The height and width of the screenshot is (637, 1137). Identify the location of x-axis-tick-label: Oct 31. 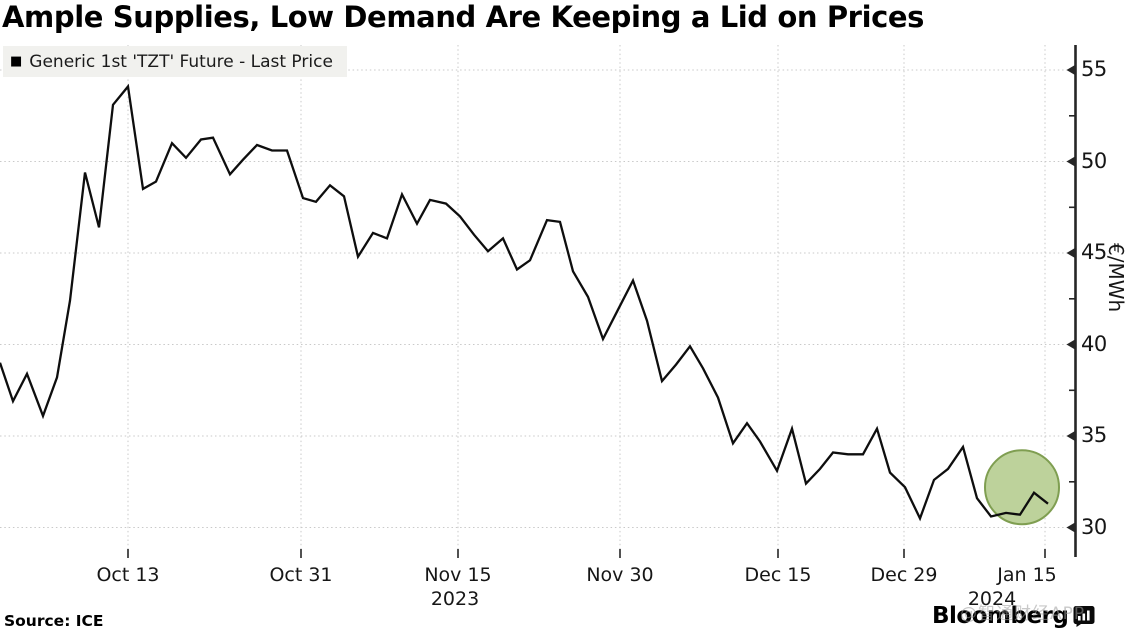
(301, 575).